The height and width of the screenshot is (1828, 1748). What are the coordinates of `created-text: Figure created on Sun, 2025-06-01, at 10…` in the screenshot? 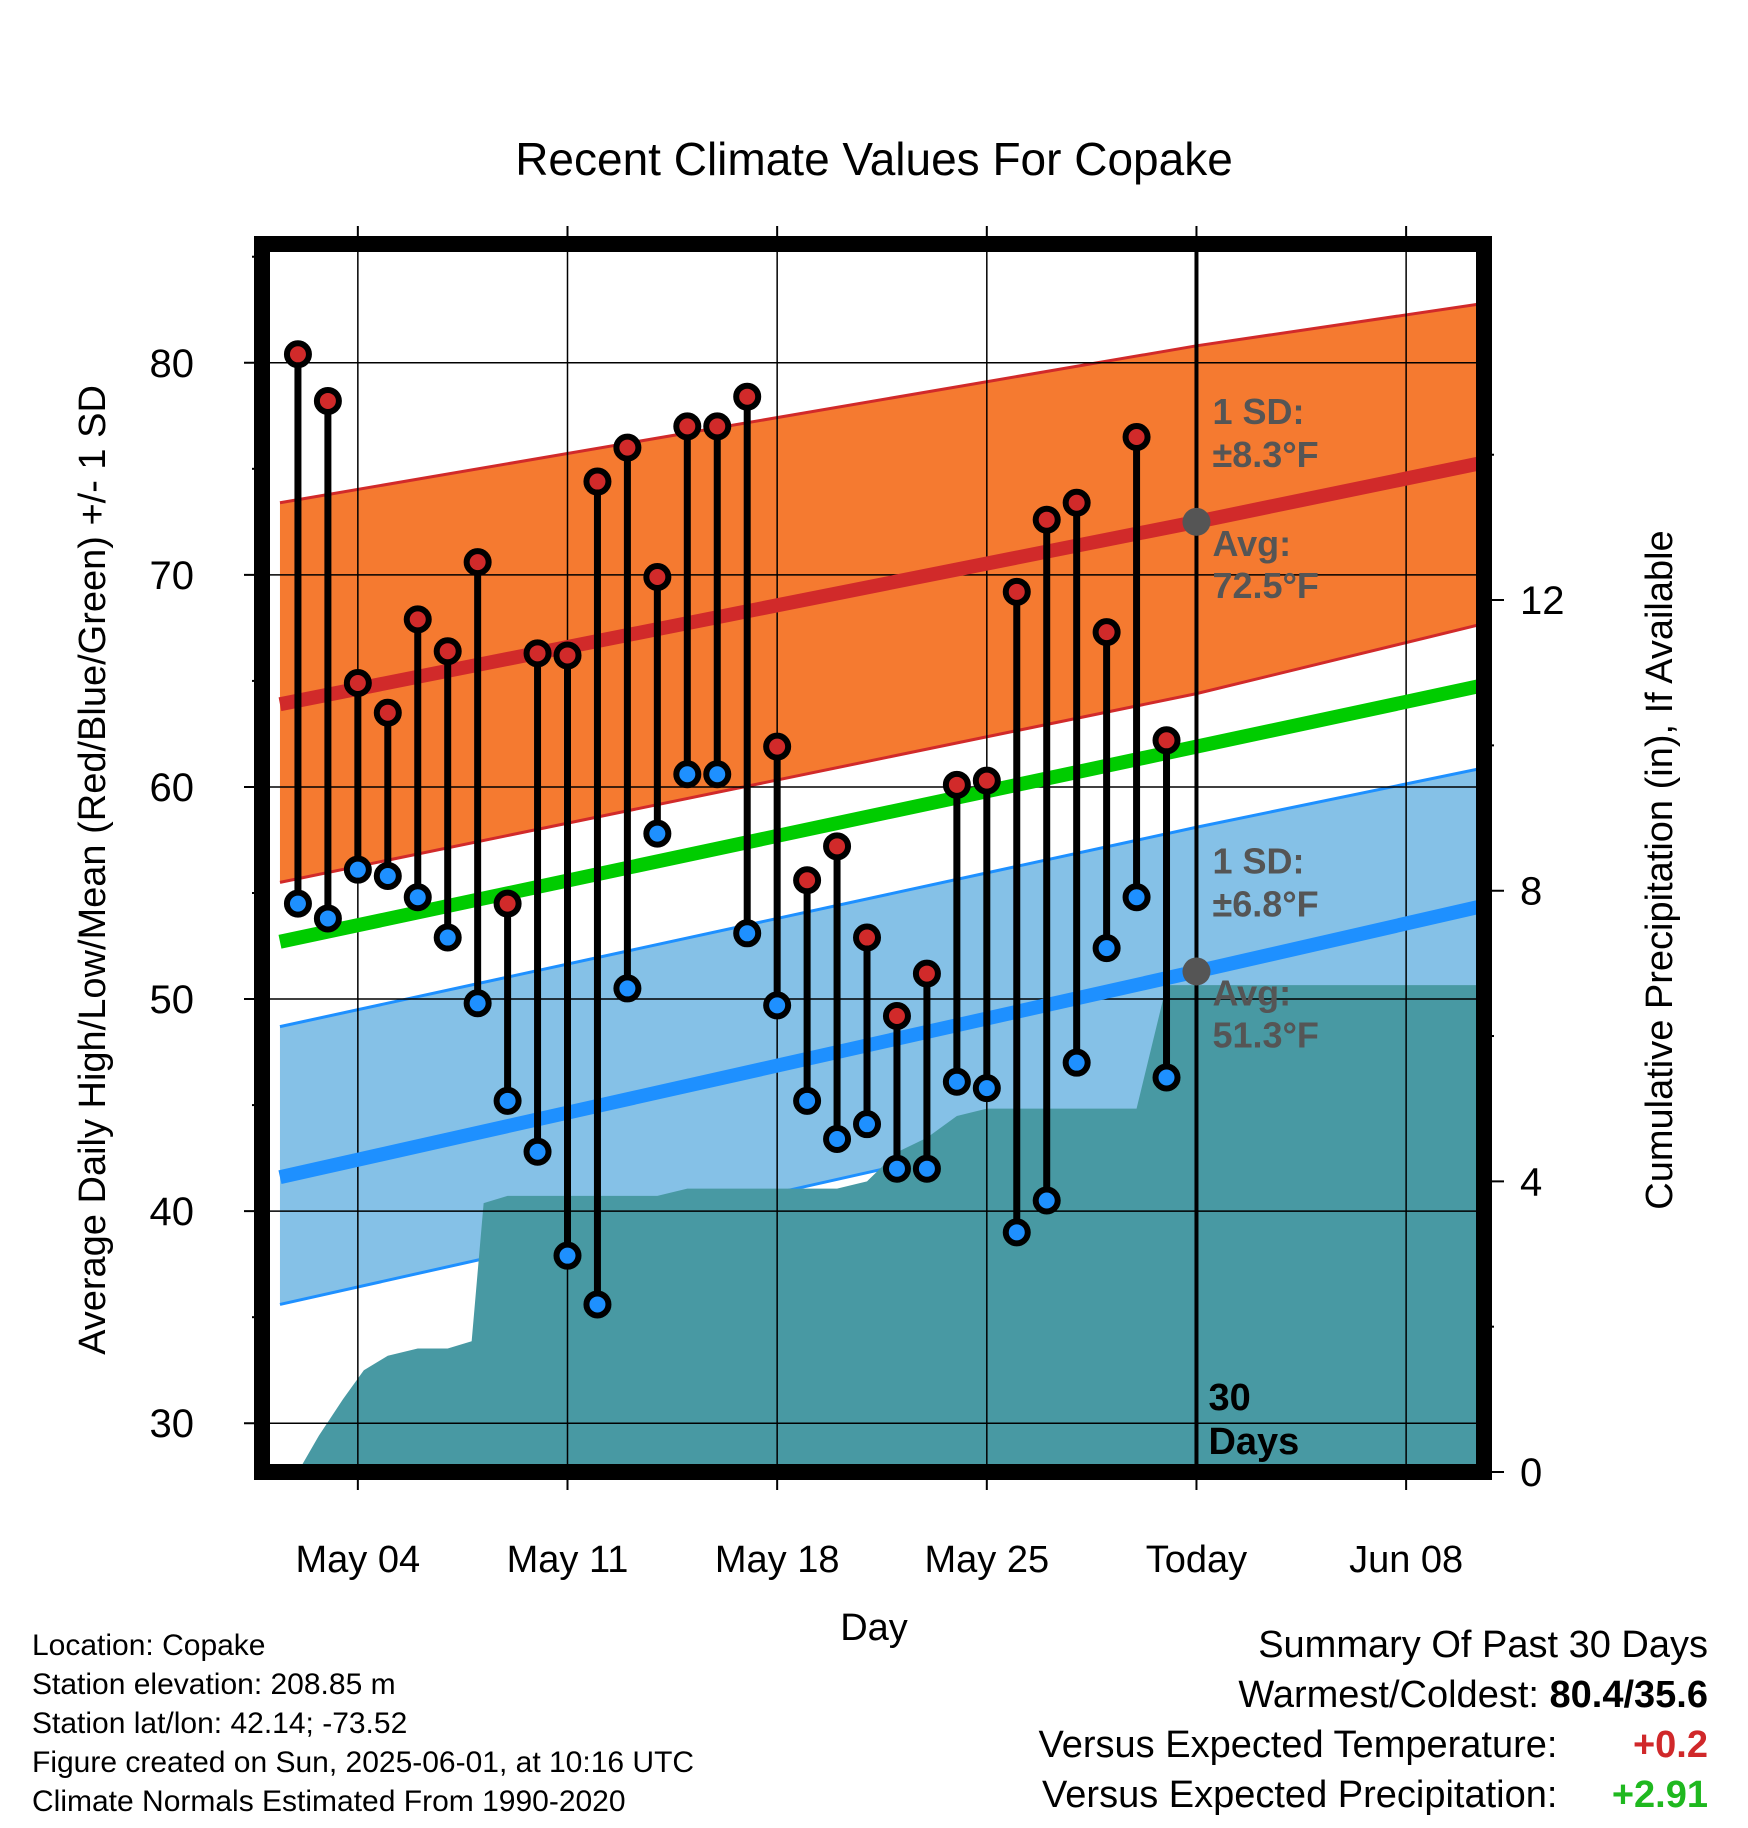 It's located at (363, 1762).